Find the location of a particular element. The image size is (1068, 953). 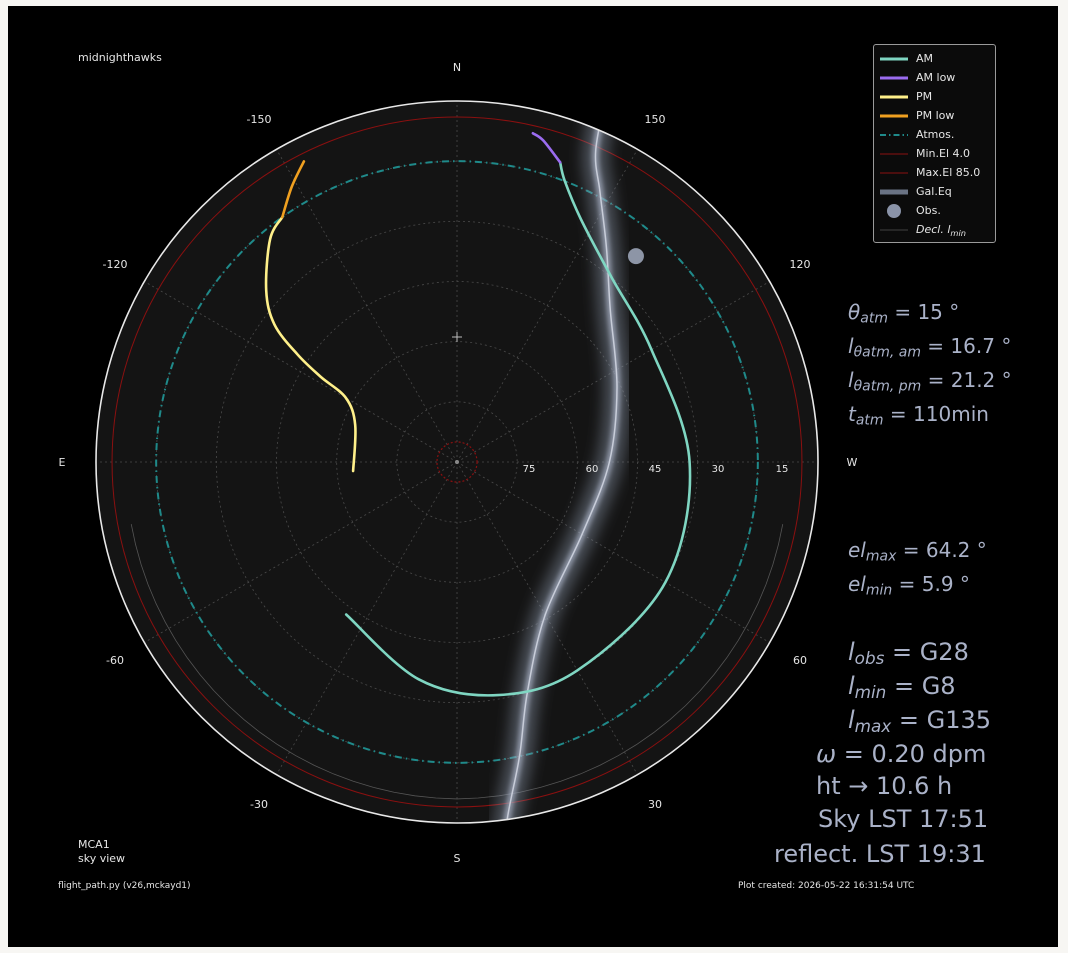

legend-label: Obs. is located at coordinates (928, 210).